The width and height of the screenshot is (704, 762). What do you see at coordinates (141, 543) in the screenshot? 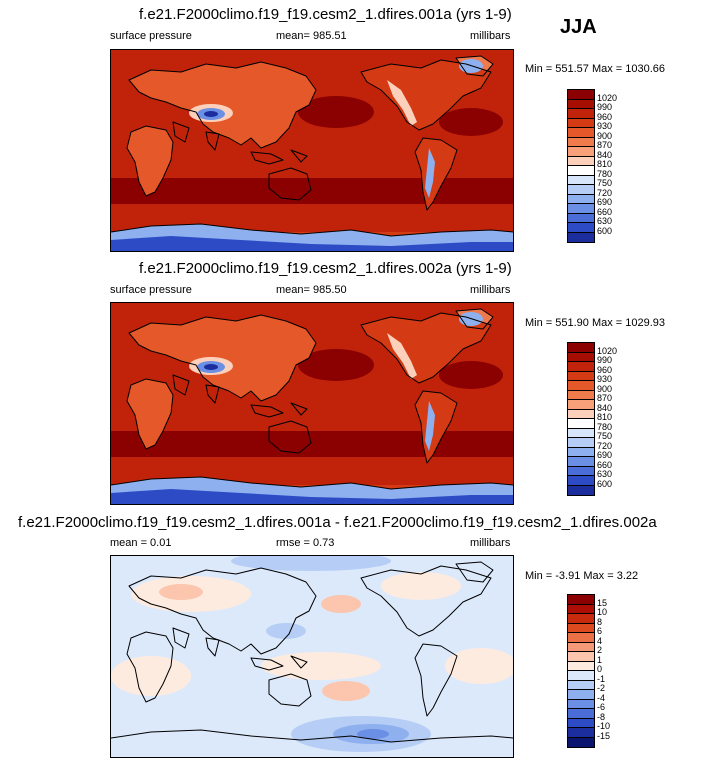
I see `panel3-mean-label: mean = 0.01` at bounding box center [141, 543].